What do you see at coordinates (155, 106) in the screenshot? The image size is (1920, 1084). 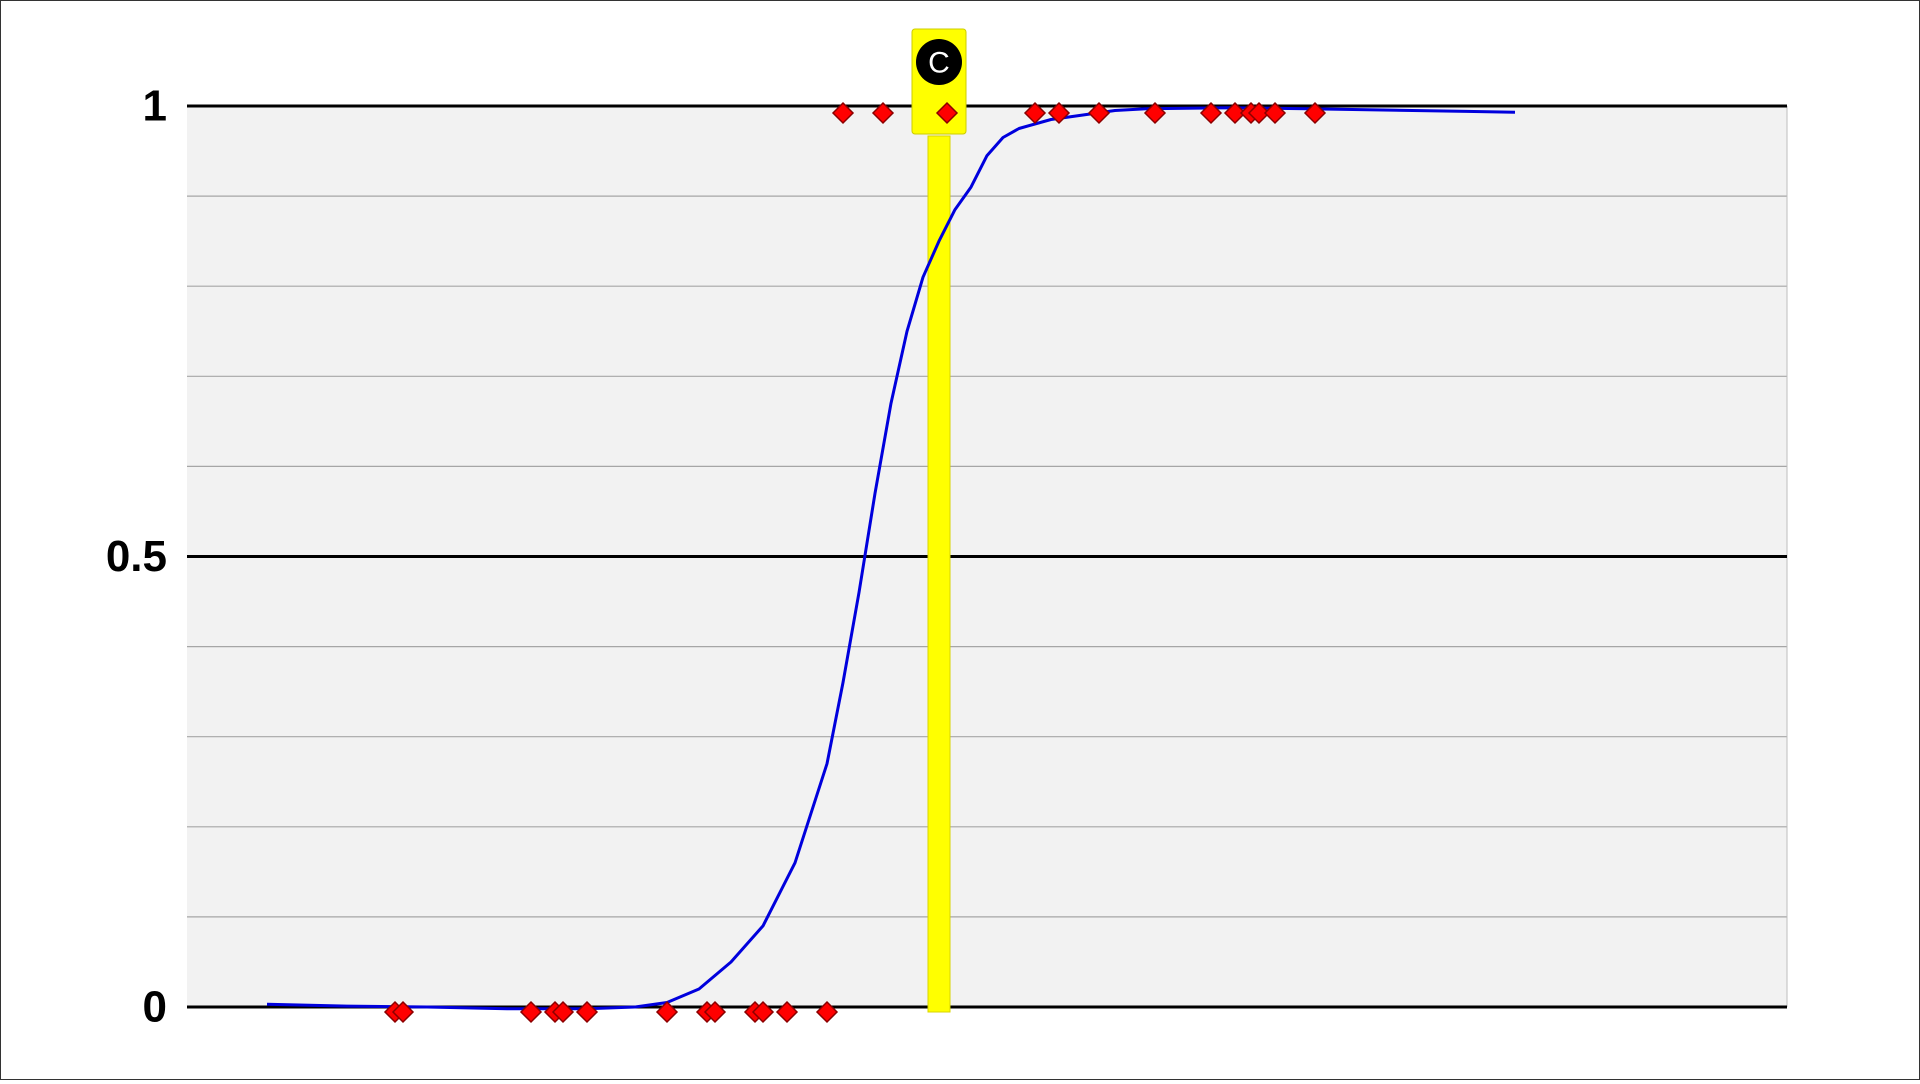 I see `y-tick-label: 1` at bounding box center [155, 106].